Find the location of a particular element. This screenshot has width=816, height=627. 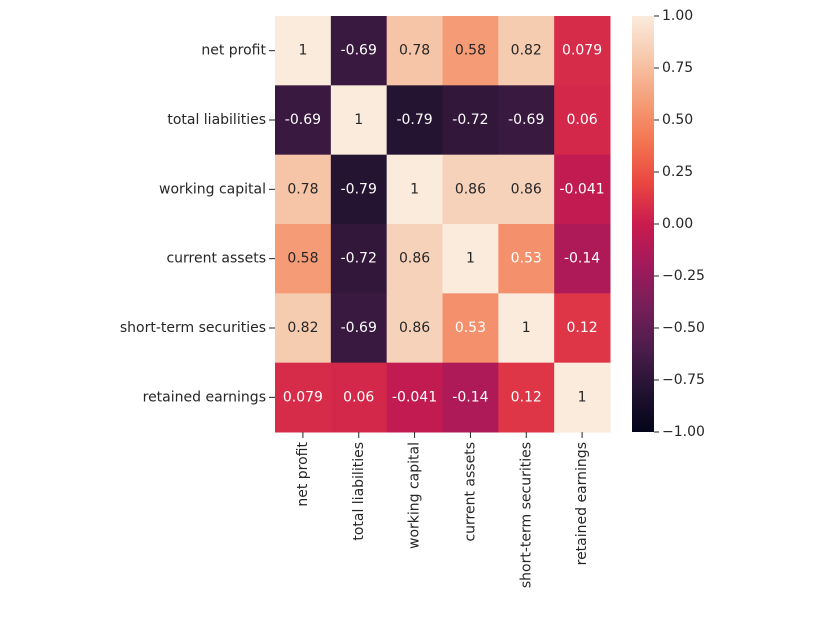

colorbar-tick-label: −1.00 is located at coordinates (683, 432).